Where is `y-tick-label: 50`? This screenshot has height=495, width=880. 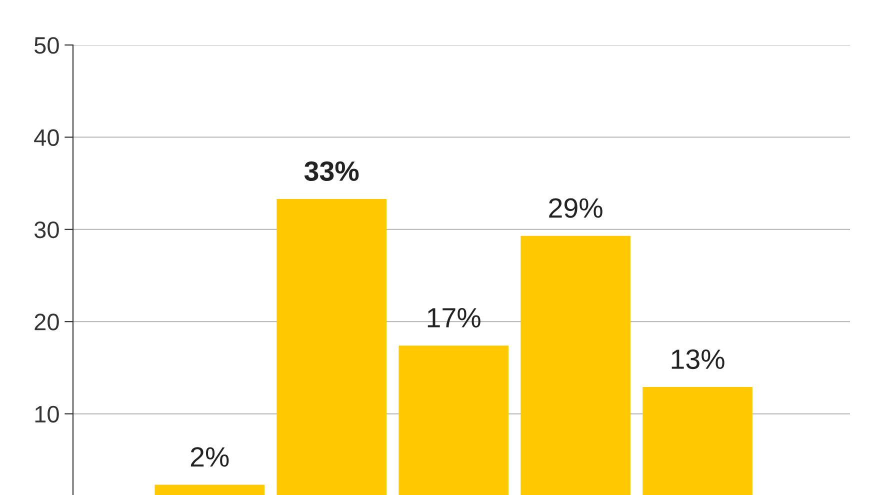
y-tick-label: 50 is located at coordinates (46, 45).